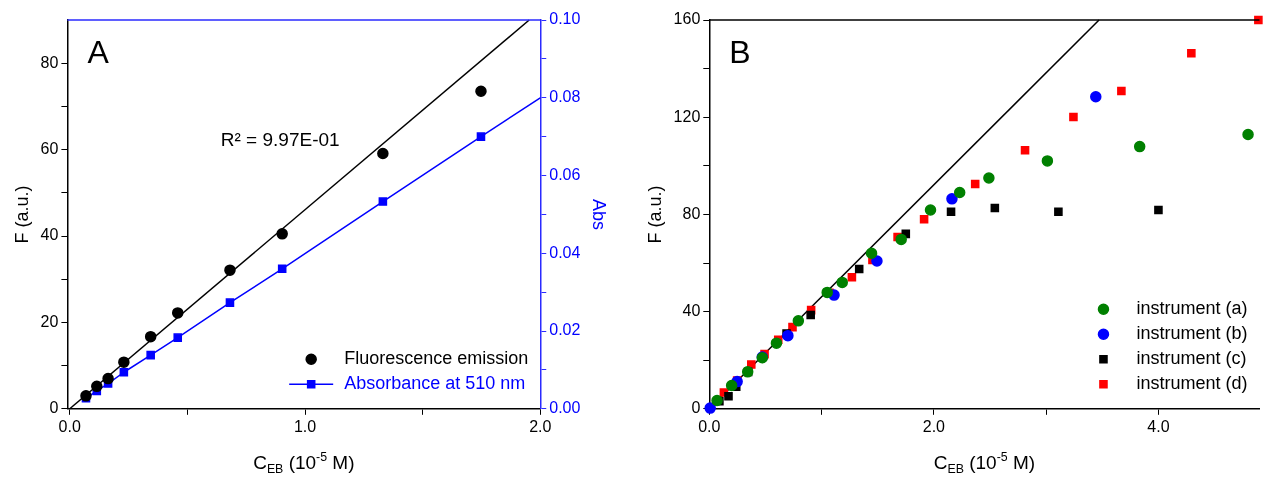 This screenshot has width=1266, height=480. Describe the element at coordinates (49, 321) in the screenshot. I see `y-tick-label: 20` at that location.